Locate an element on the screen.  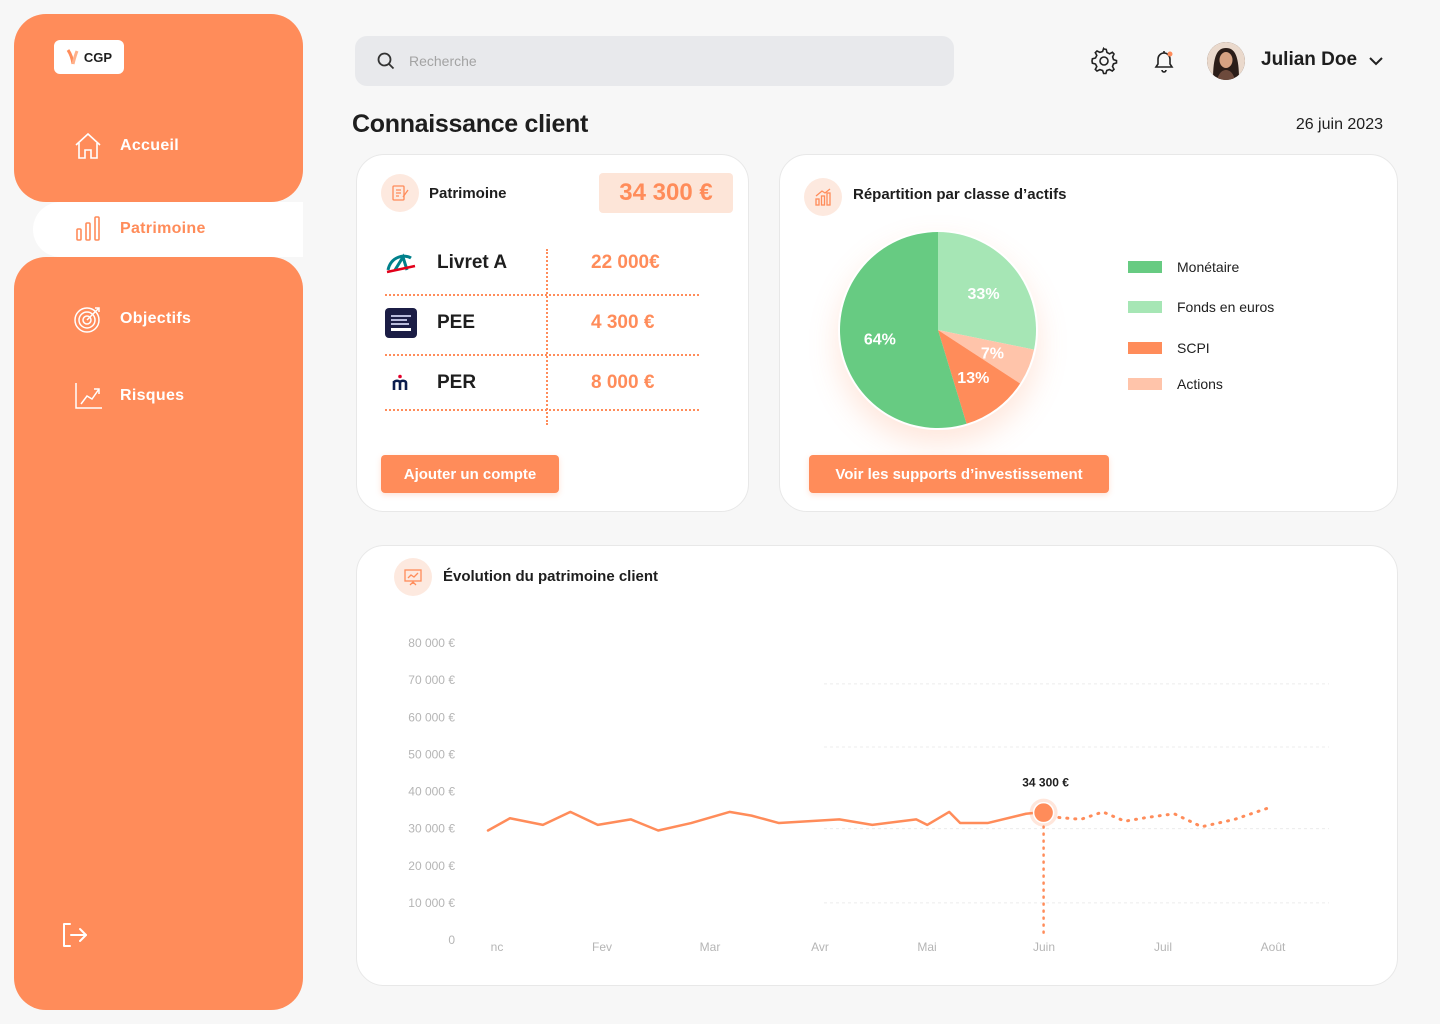
search-bar is located at coordinates (654, 61).